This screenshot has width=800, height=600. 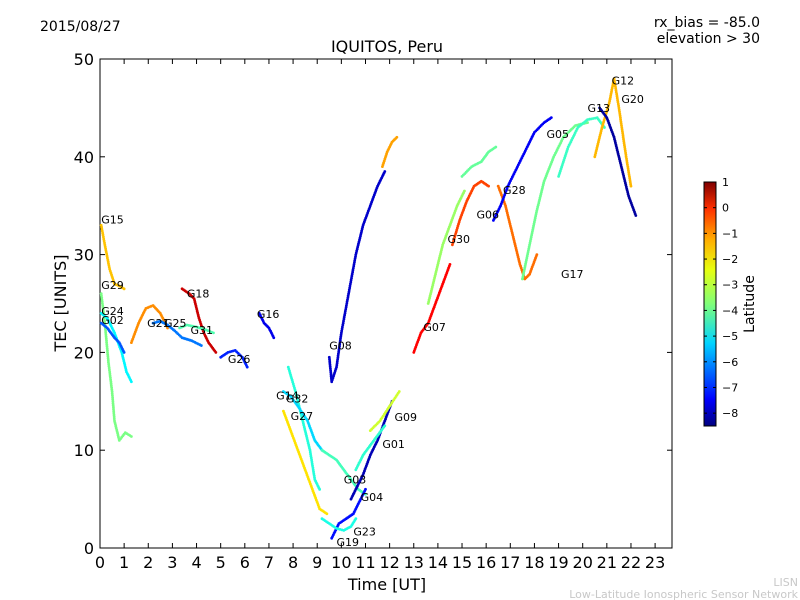 What do you see at coordinates (558, 562) in the screenshot?
I see `x-tick-label: 19` at bounding box center [558, 562].